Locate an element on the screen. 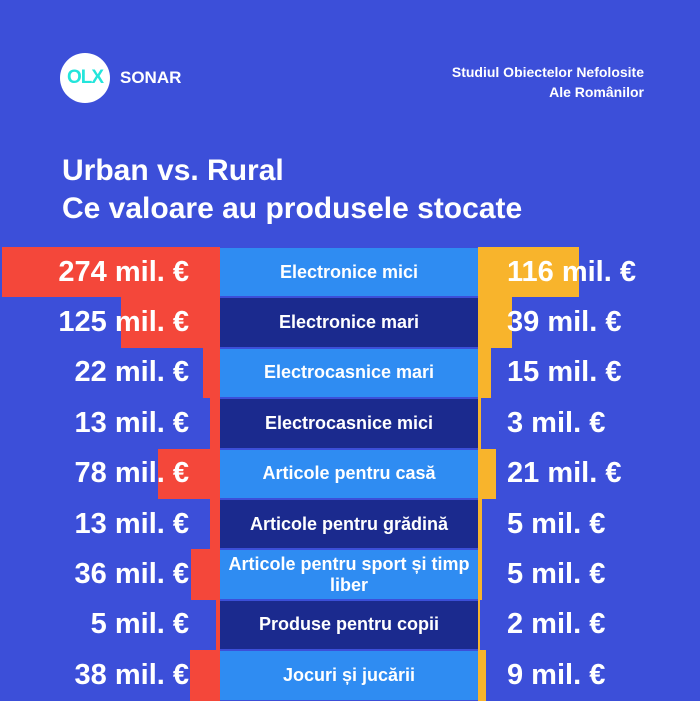 The image size is (700, 701). value-label: 15 mil. € is located at coordinates (564, 372).